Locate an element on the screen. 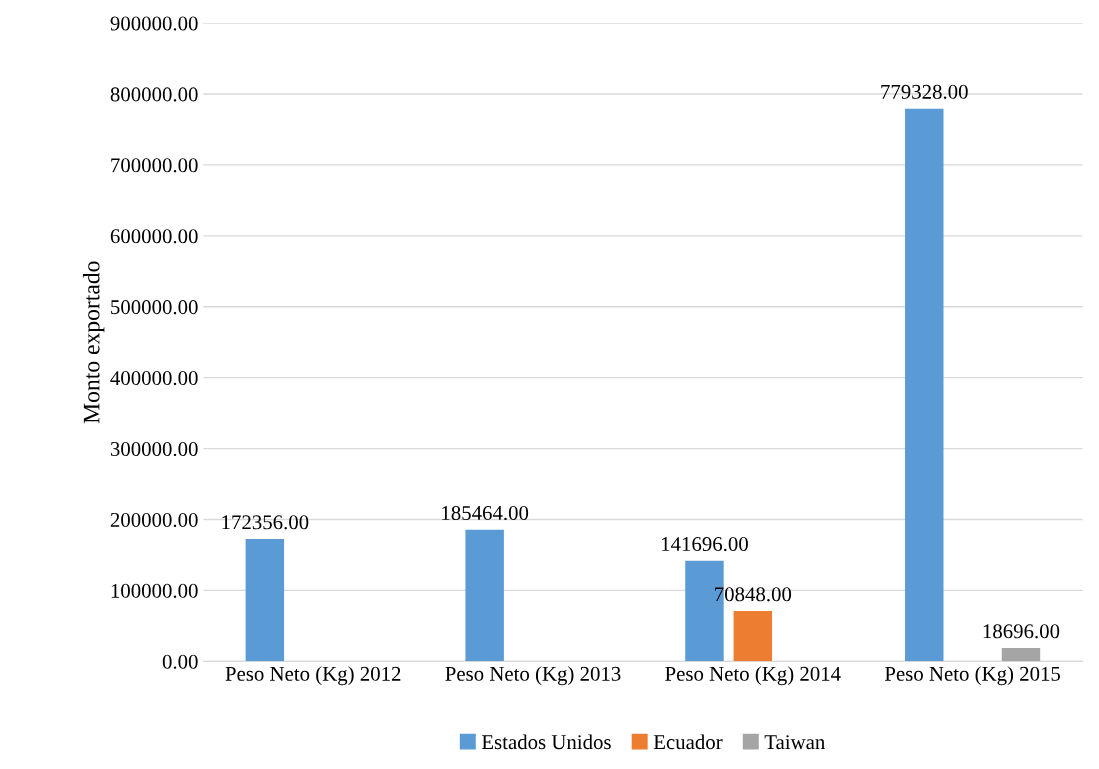 The image size is (1099, 769). data-label: 185464.00 is located at coordinates (485, 513).